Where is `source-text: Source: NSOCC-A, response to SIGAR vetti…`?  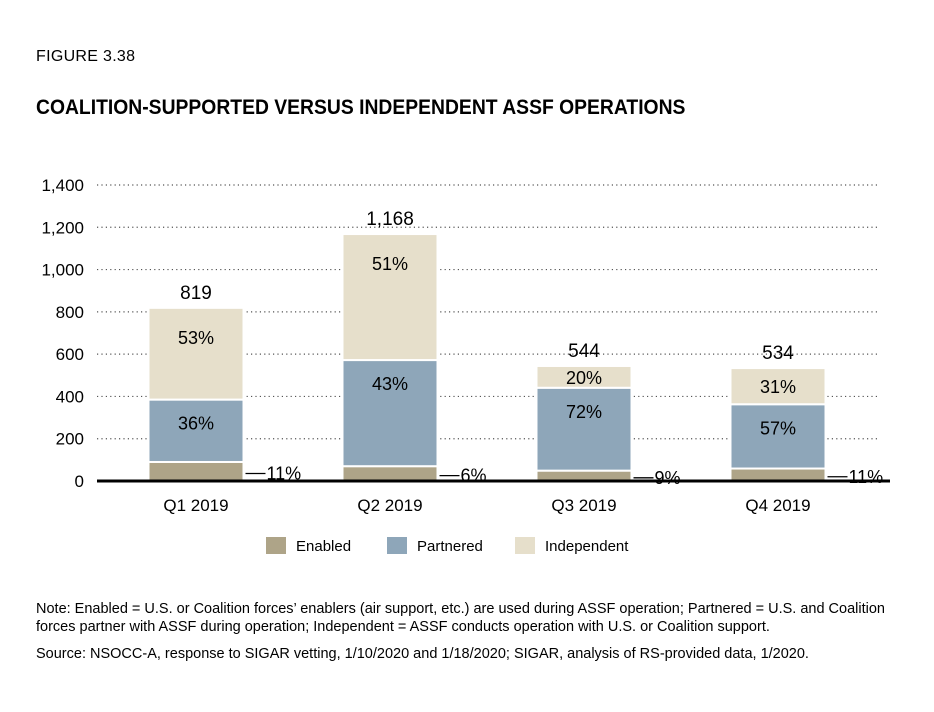
source-text: Source: NSOCC-A, response to SIGAR vetti… is located at coordinates (422, 654).